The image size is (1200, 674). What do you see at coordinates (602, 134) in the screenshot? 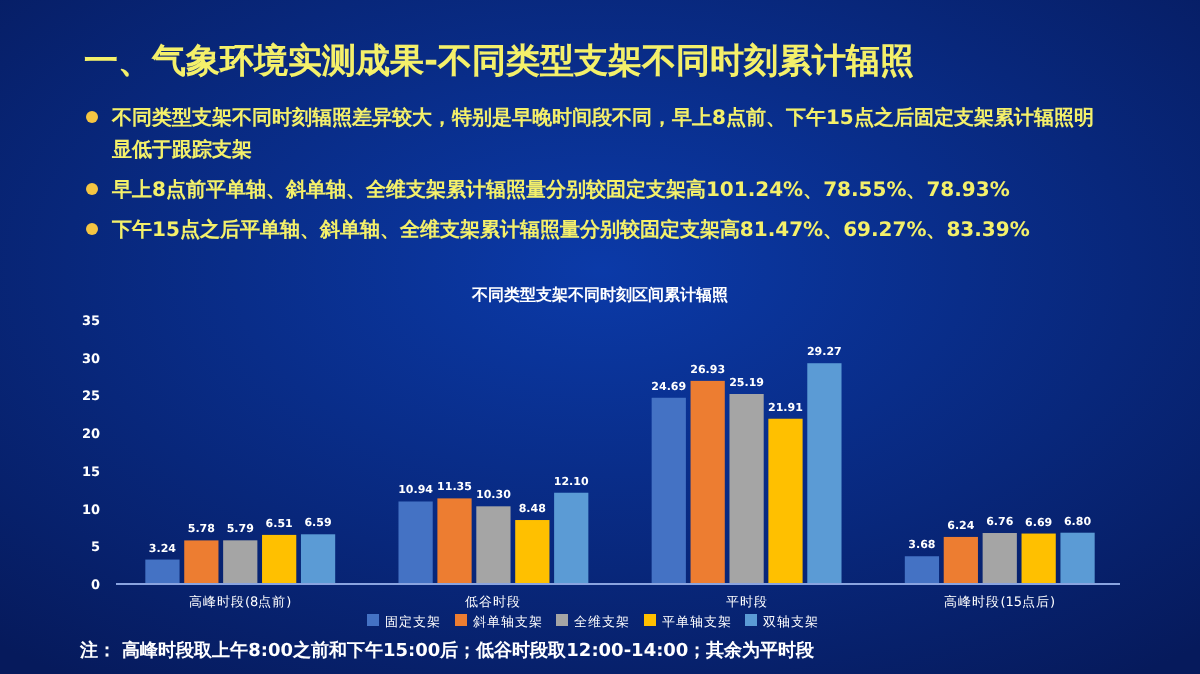
I see `text: 不同类型支架不同时刻辐照差异较大，特别是早晚时间段不同，早上8点前、下午15点之后固定支架累计辐照明显低于跟踪支架` at bounding box center [602, 134].